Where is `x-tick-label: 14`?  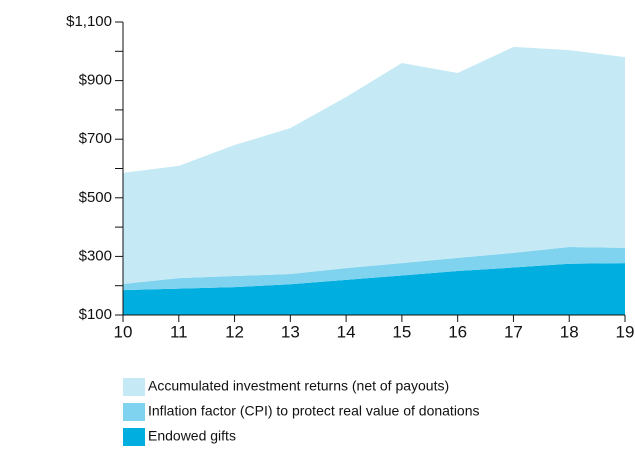
x-tick-label: 14 is located at coordinates (346, 331).